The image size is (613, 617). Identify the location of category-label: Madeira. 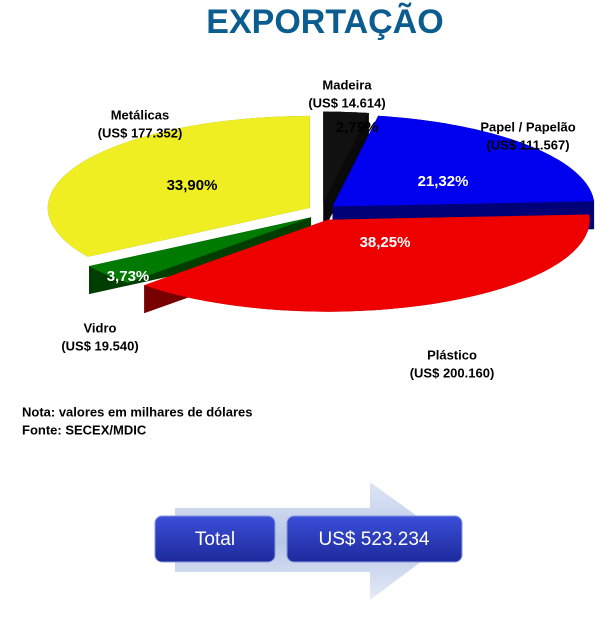
(347, 84).